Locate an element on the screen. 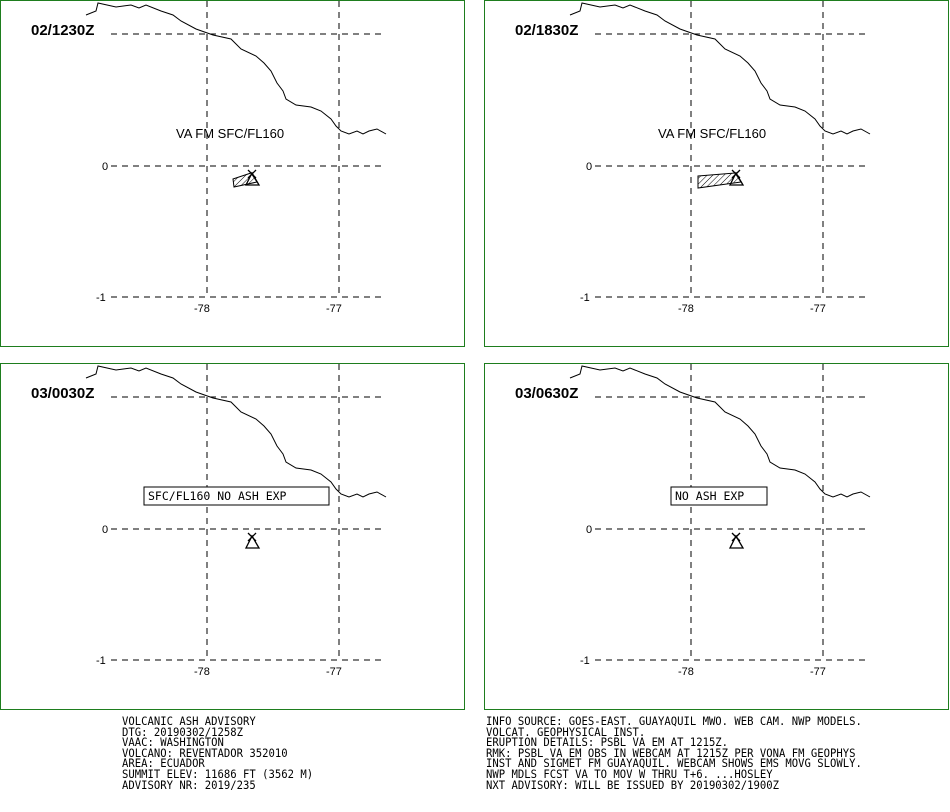 This screenshot has height=812, width=950. map-canvas: 02/1830Z VA FM SFC/FL160 0 -1 -78 -77 is located at coordinates (693, 158).